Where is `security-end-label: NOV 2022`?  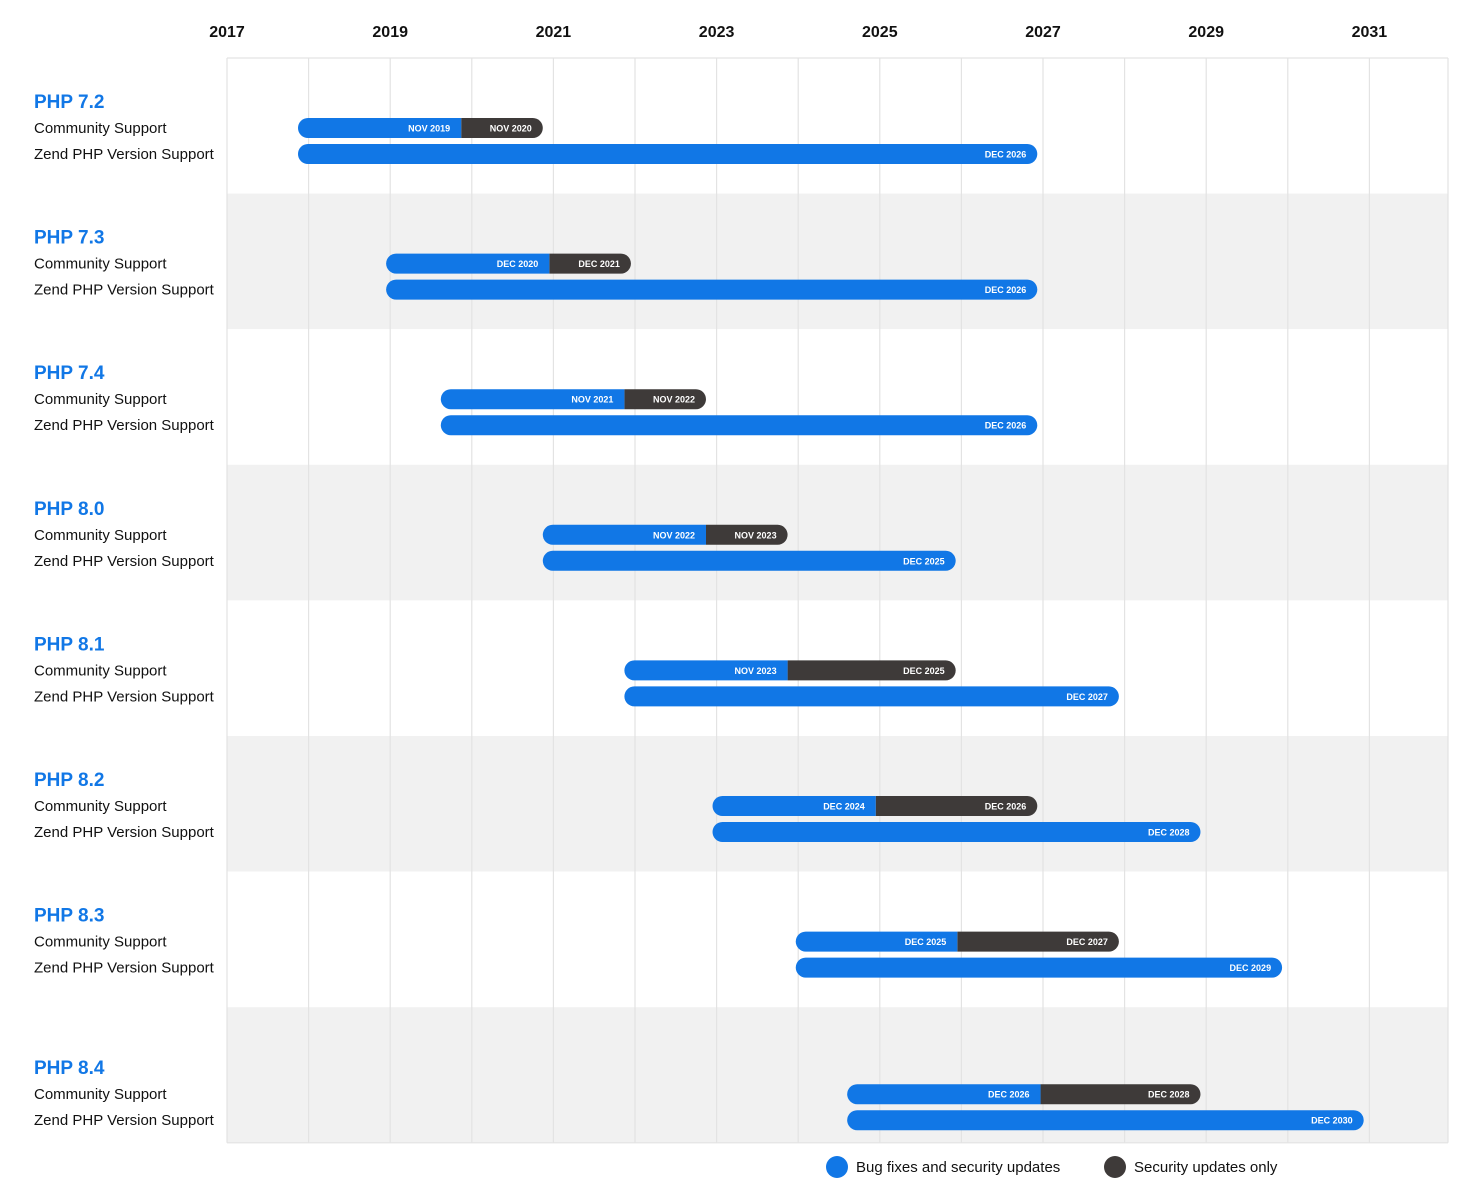
security-end-label: NOV 2022 is located at coordinates (674, 400).